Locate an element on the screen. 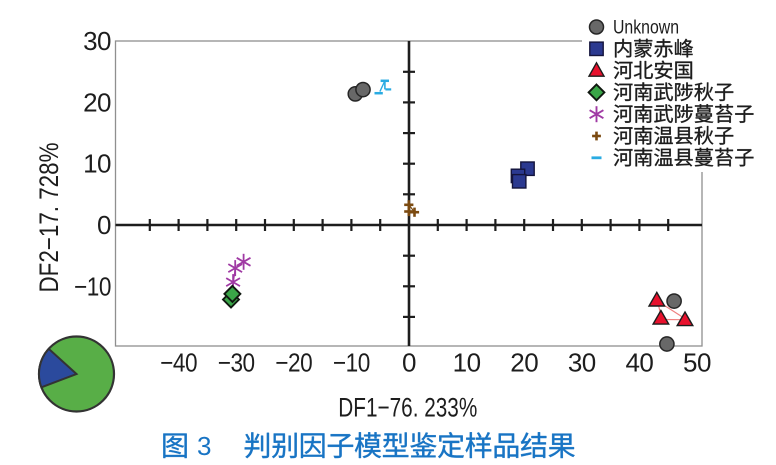  svg-text: −20 is located at coordinates (293, 363).